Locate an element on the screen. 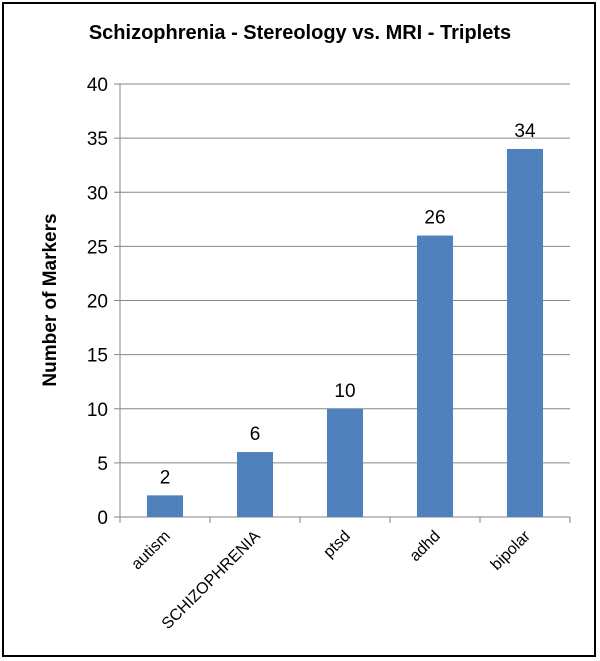 The width and height of the screenshot is (600, 661). x-tick-label: bipolar is located at coordinates (511, 550).